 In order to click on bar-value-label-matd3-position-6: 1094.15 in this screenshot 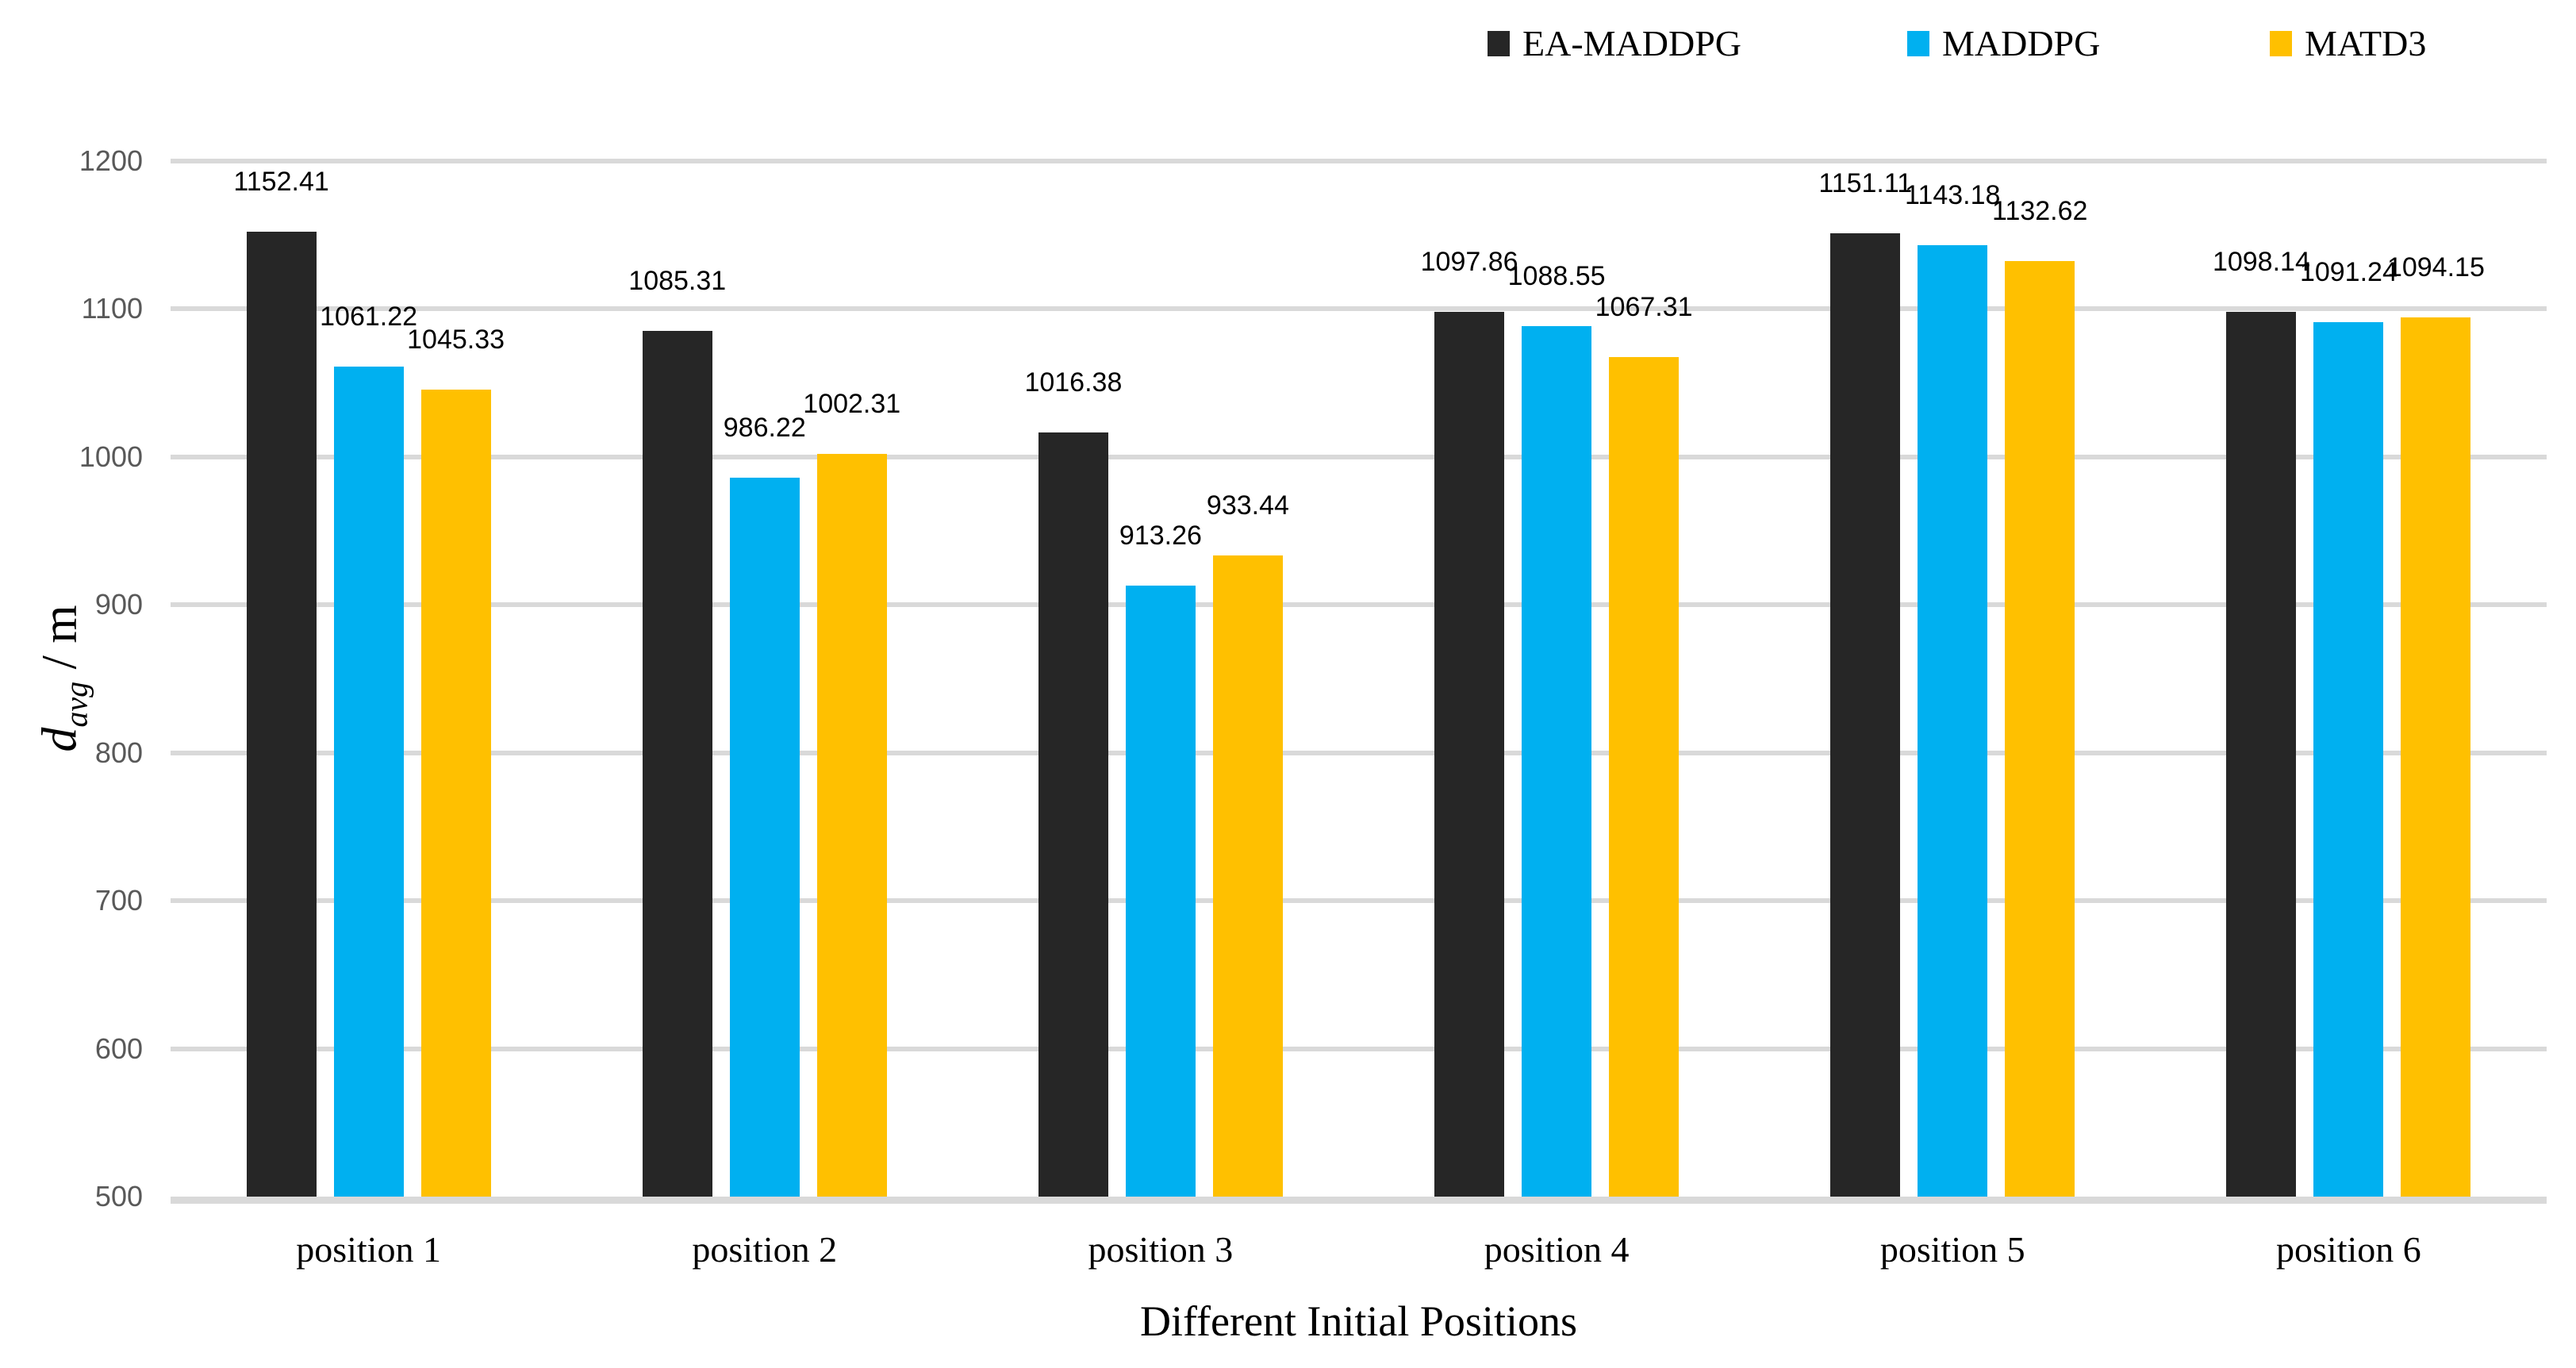, I will do `click(2435, 267)`.